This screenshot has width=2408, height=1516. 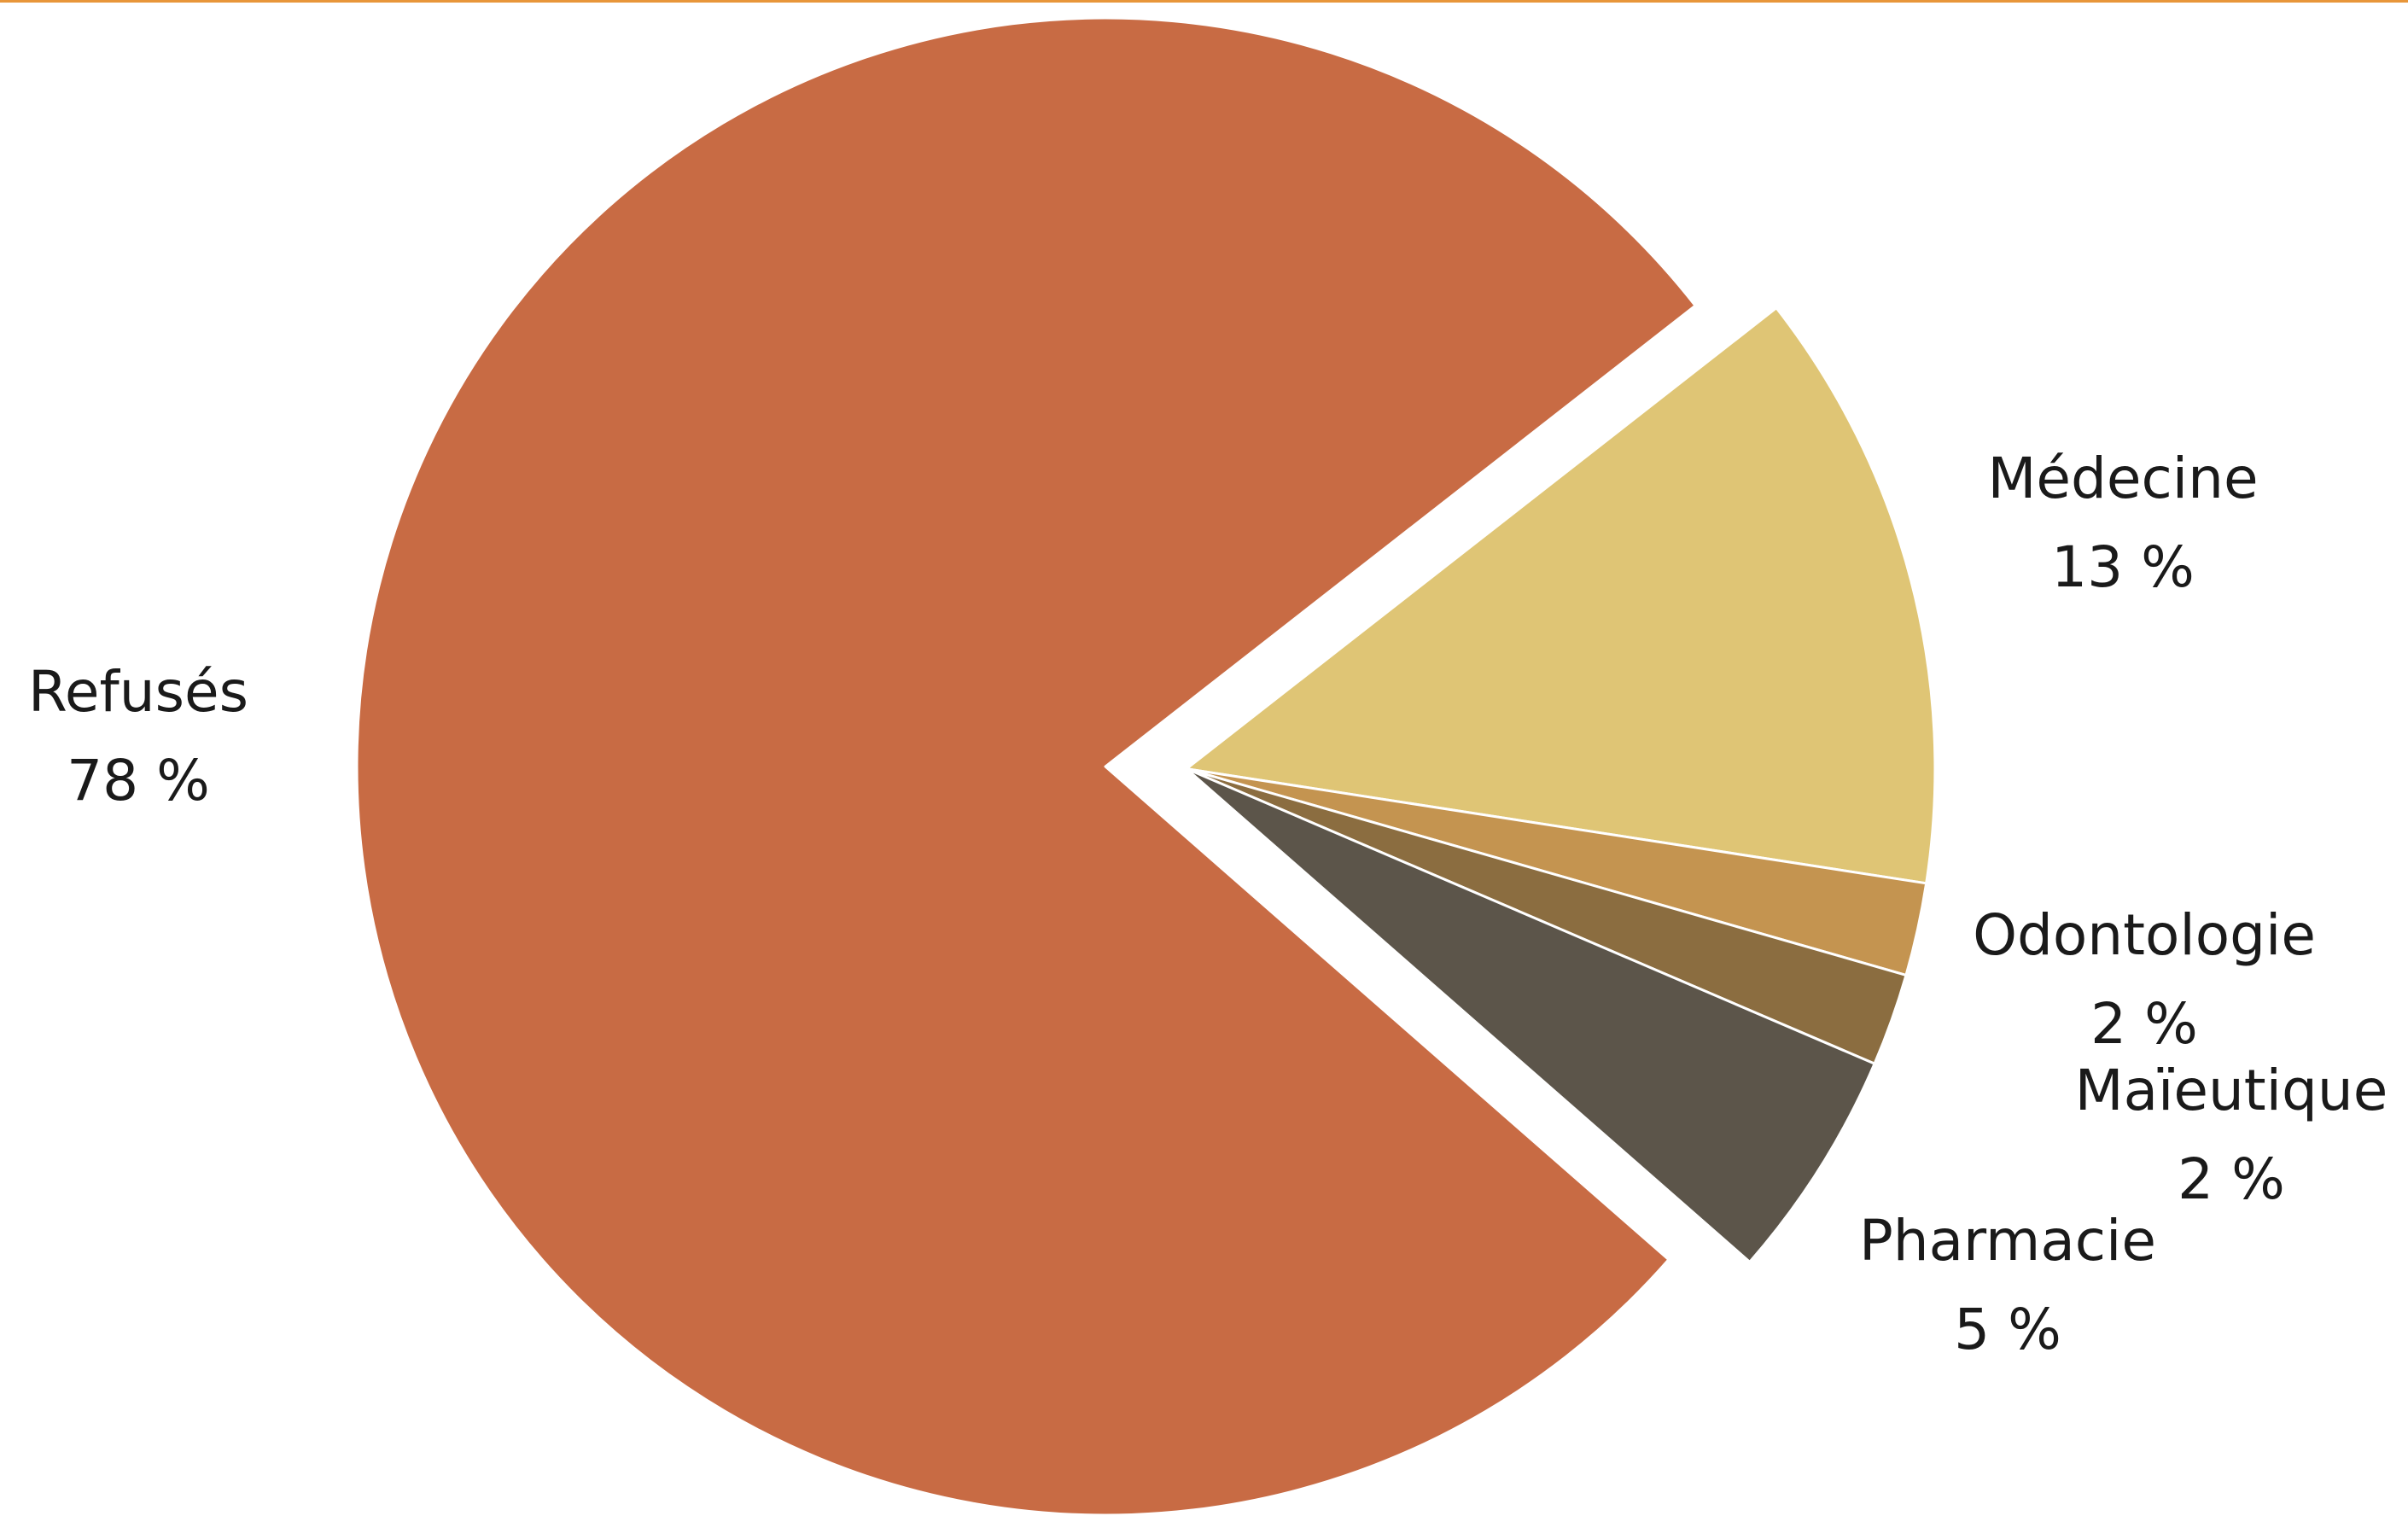 What do you see at coordinates (2008, 1330) in the screenshot?
I see `slice-value-pharmacie: 5 %` at bounding box center [2008, 1330].